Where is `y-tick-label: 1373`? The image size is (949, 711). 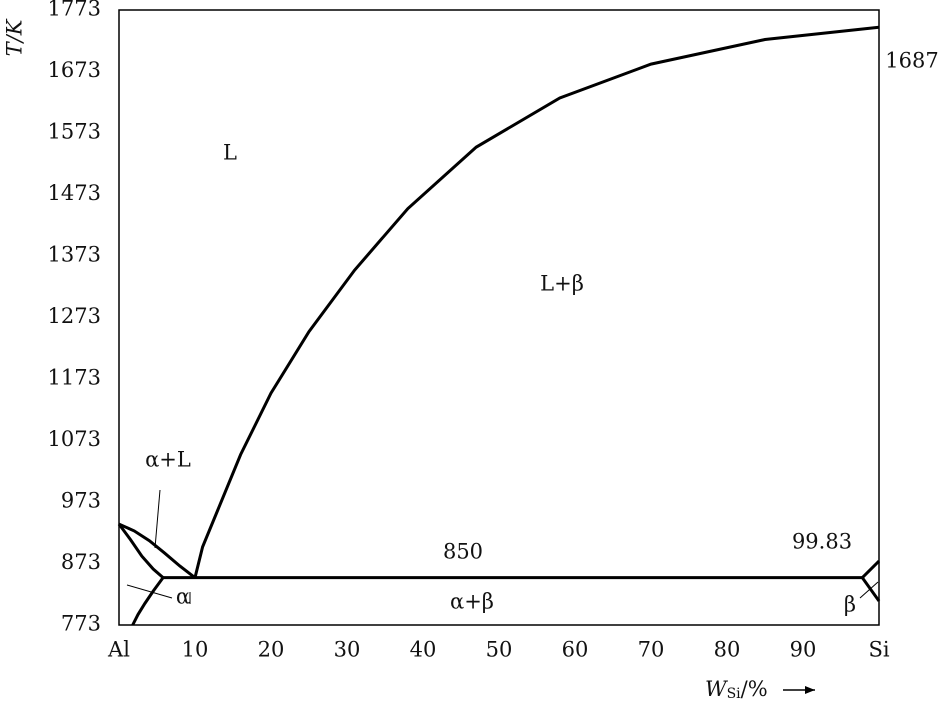
y-tick-label: 1373 is located at coordinates (74, 255).